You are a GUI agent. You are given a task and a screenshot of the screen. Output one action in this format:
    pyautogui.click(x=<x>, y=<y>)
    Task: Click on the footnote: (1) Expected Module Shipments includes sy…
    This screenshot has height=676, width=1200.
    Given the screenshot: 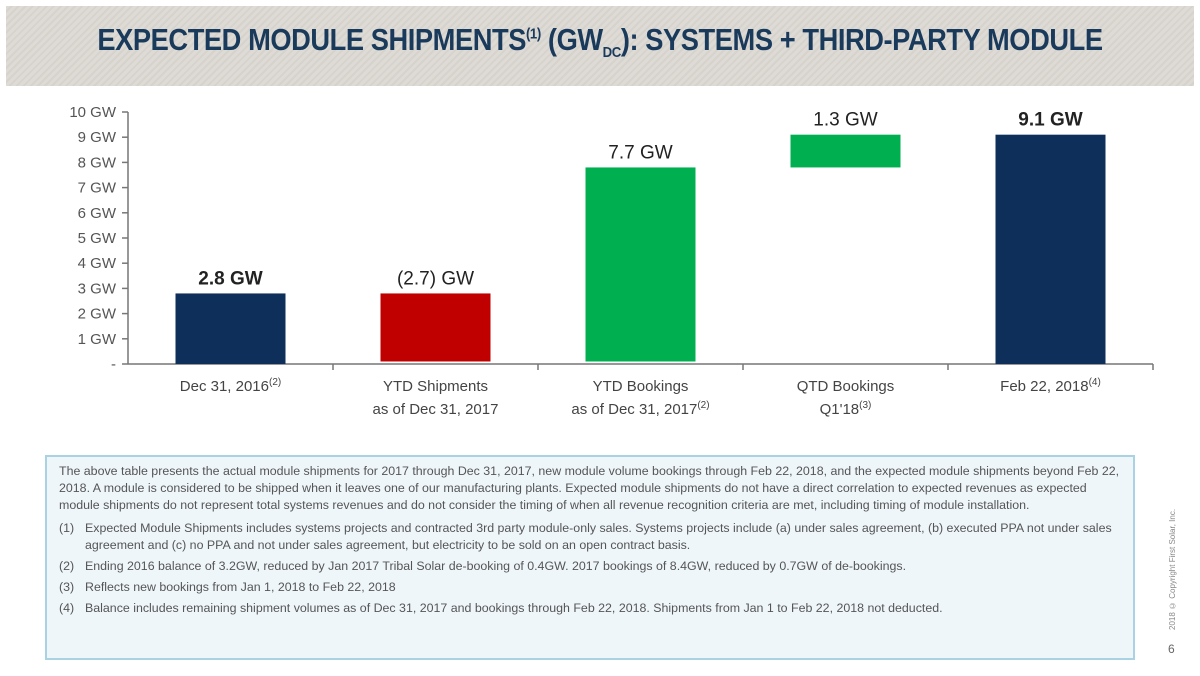 What is the action you would take?
    pyautogui.click(x=585, y=536)
    